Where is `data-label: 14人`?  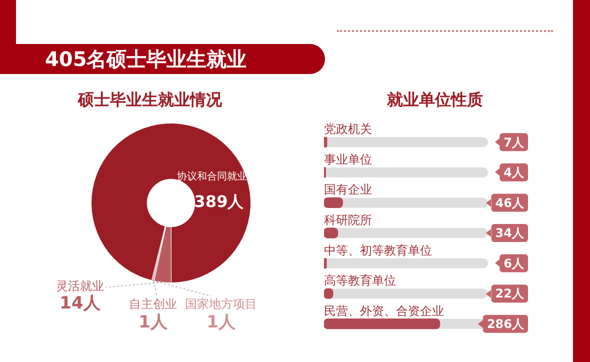 data-label: 14人 is located at coordinates (81, 303).